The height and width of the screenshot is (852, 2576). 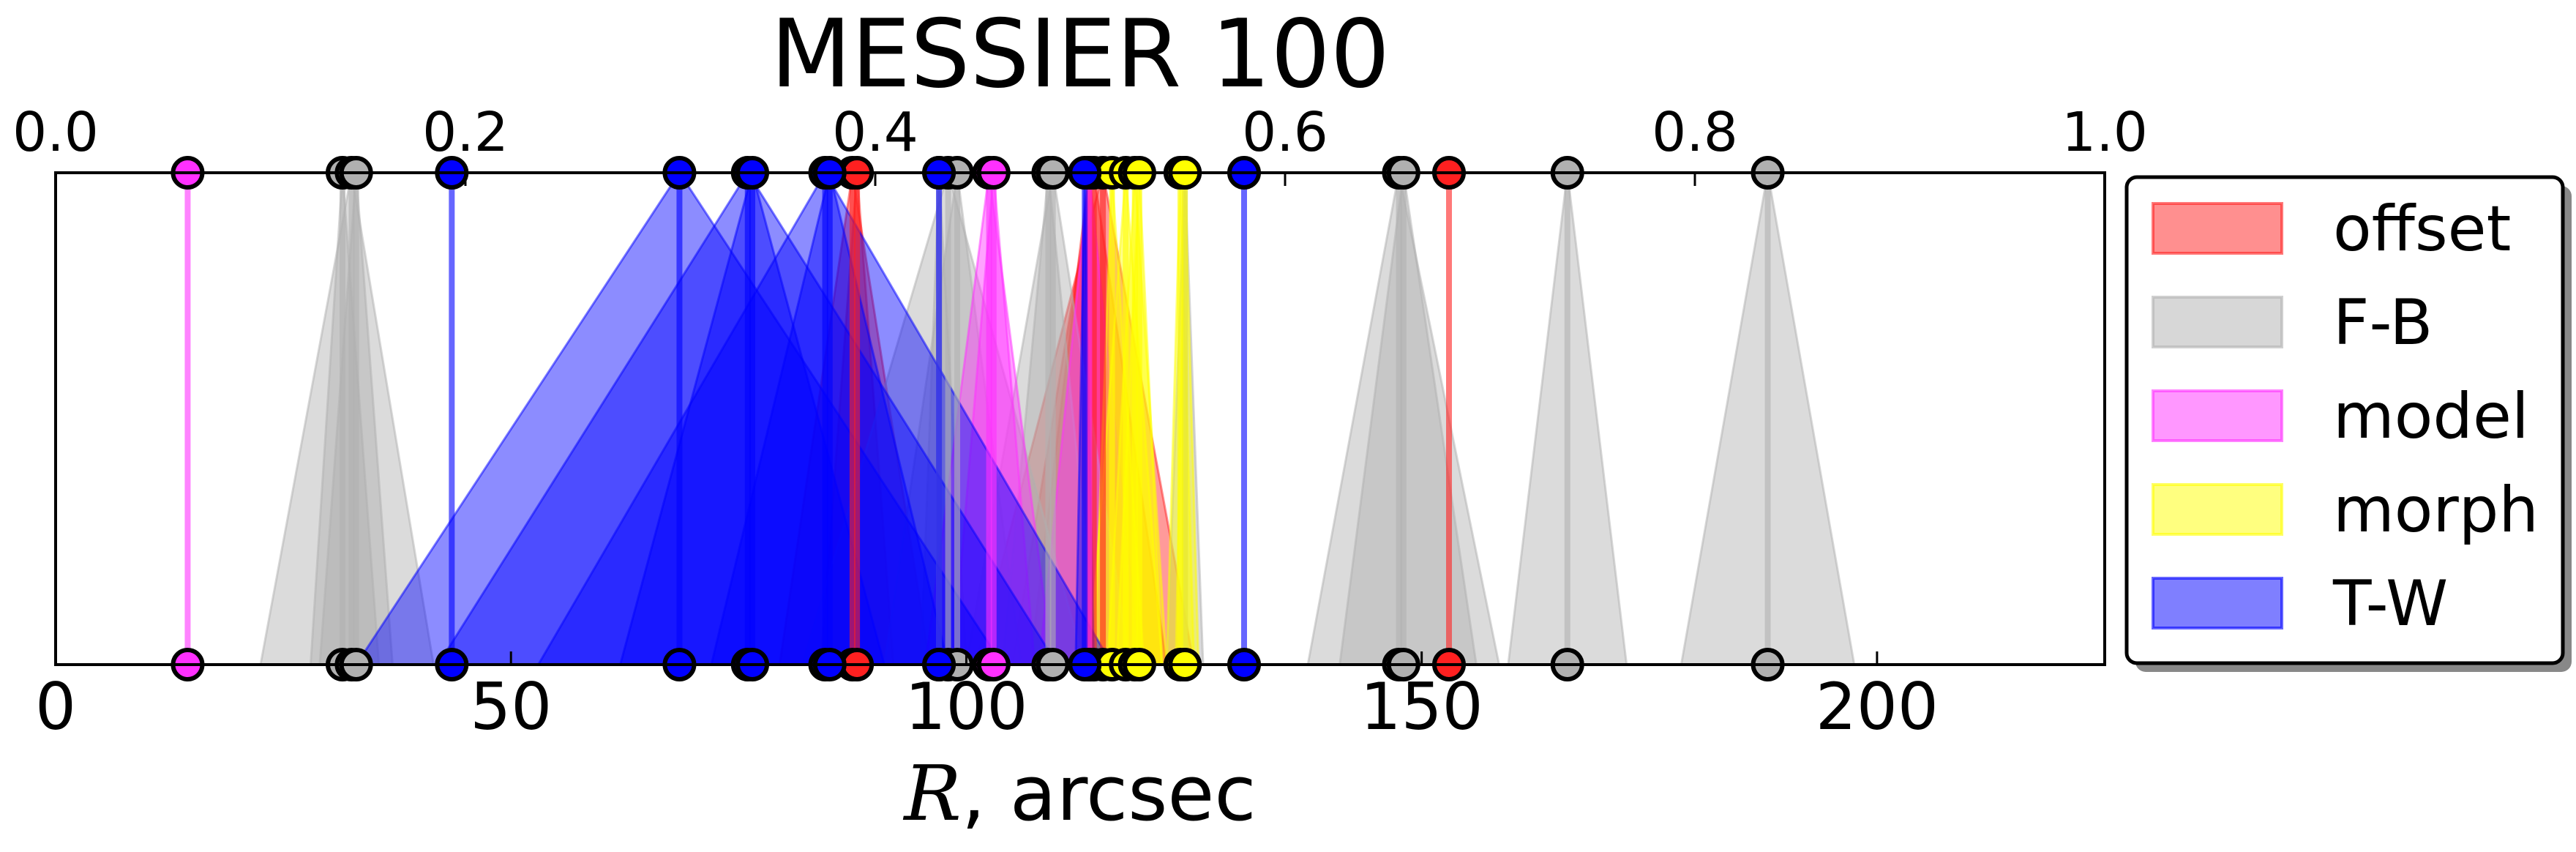 What do you see at coordinates (1877, 706) in the screenshot?
I see `x-tick-label: 200` at bounding box center [1877, 706].